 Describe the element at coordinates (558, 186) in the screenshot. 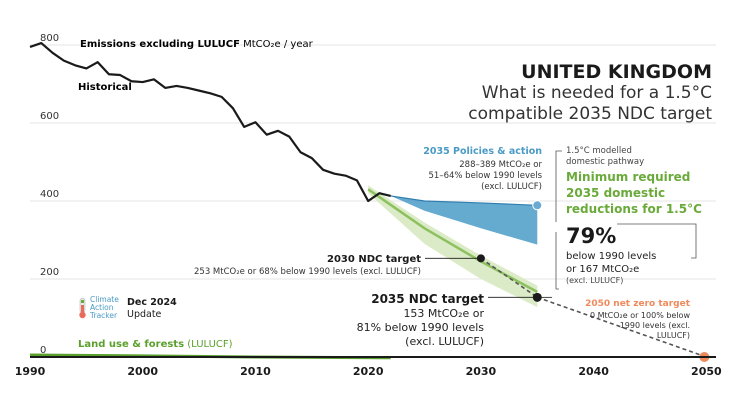

I see `bracket-upper` at that location.